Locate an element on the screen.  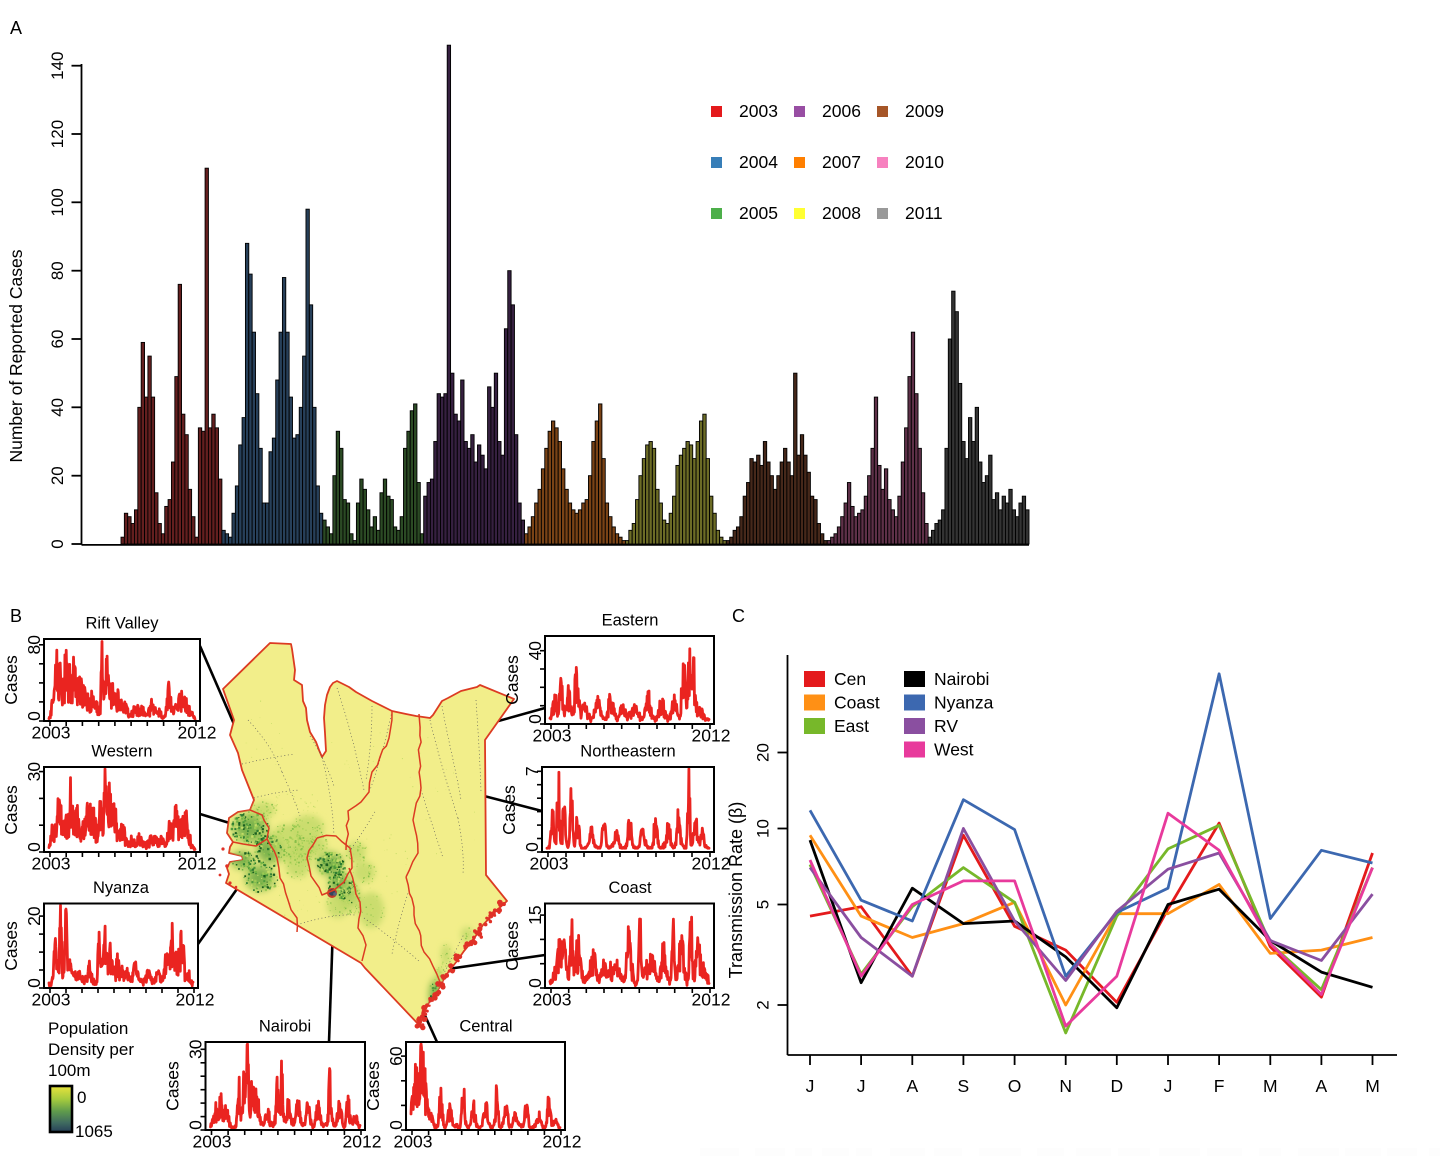
svg-text: 2010 is located at coordinates (924, 162).